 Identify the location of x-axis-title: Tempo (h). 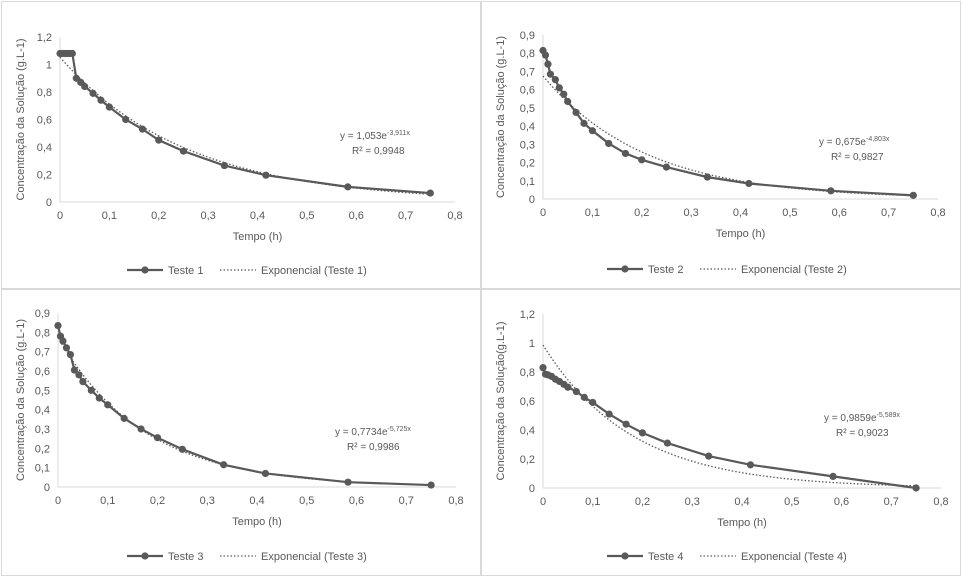
(257, 522).